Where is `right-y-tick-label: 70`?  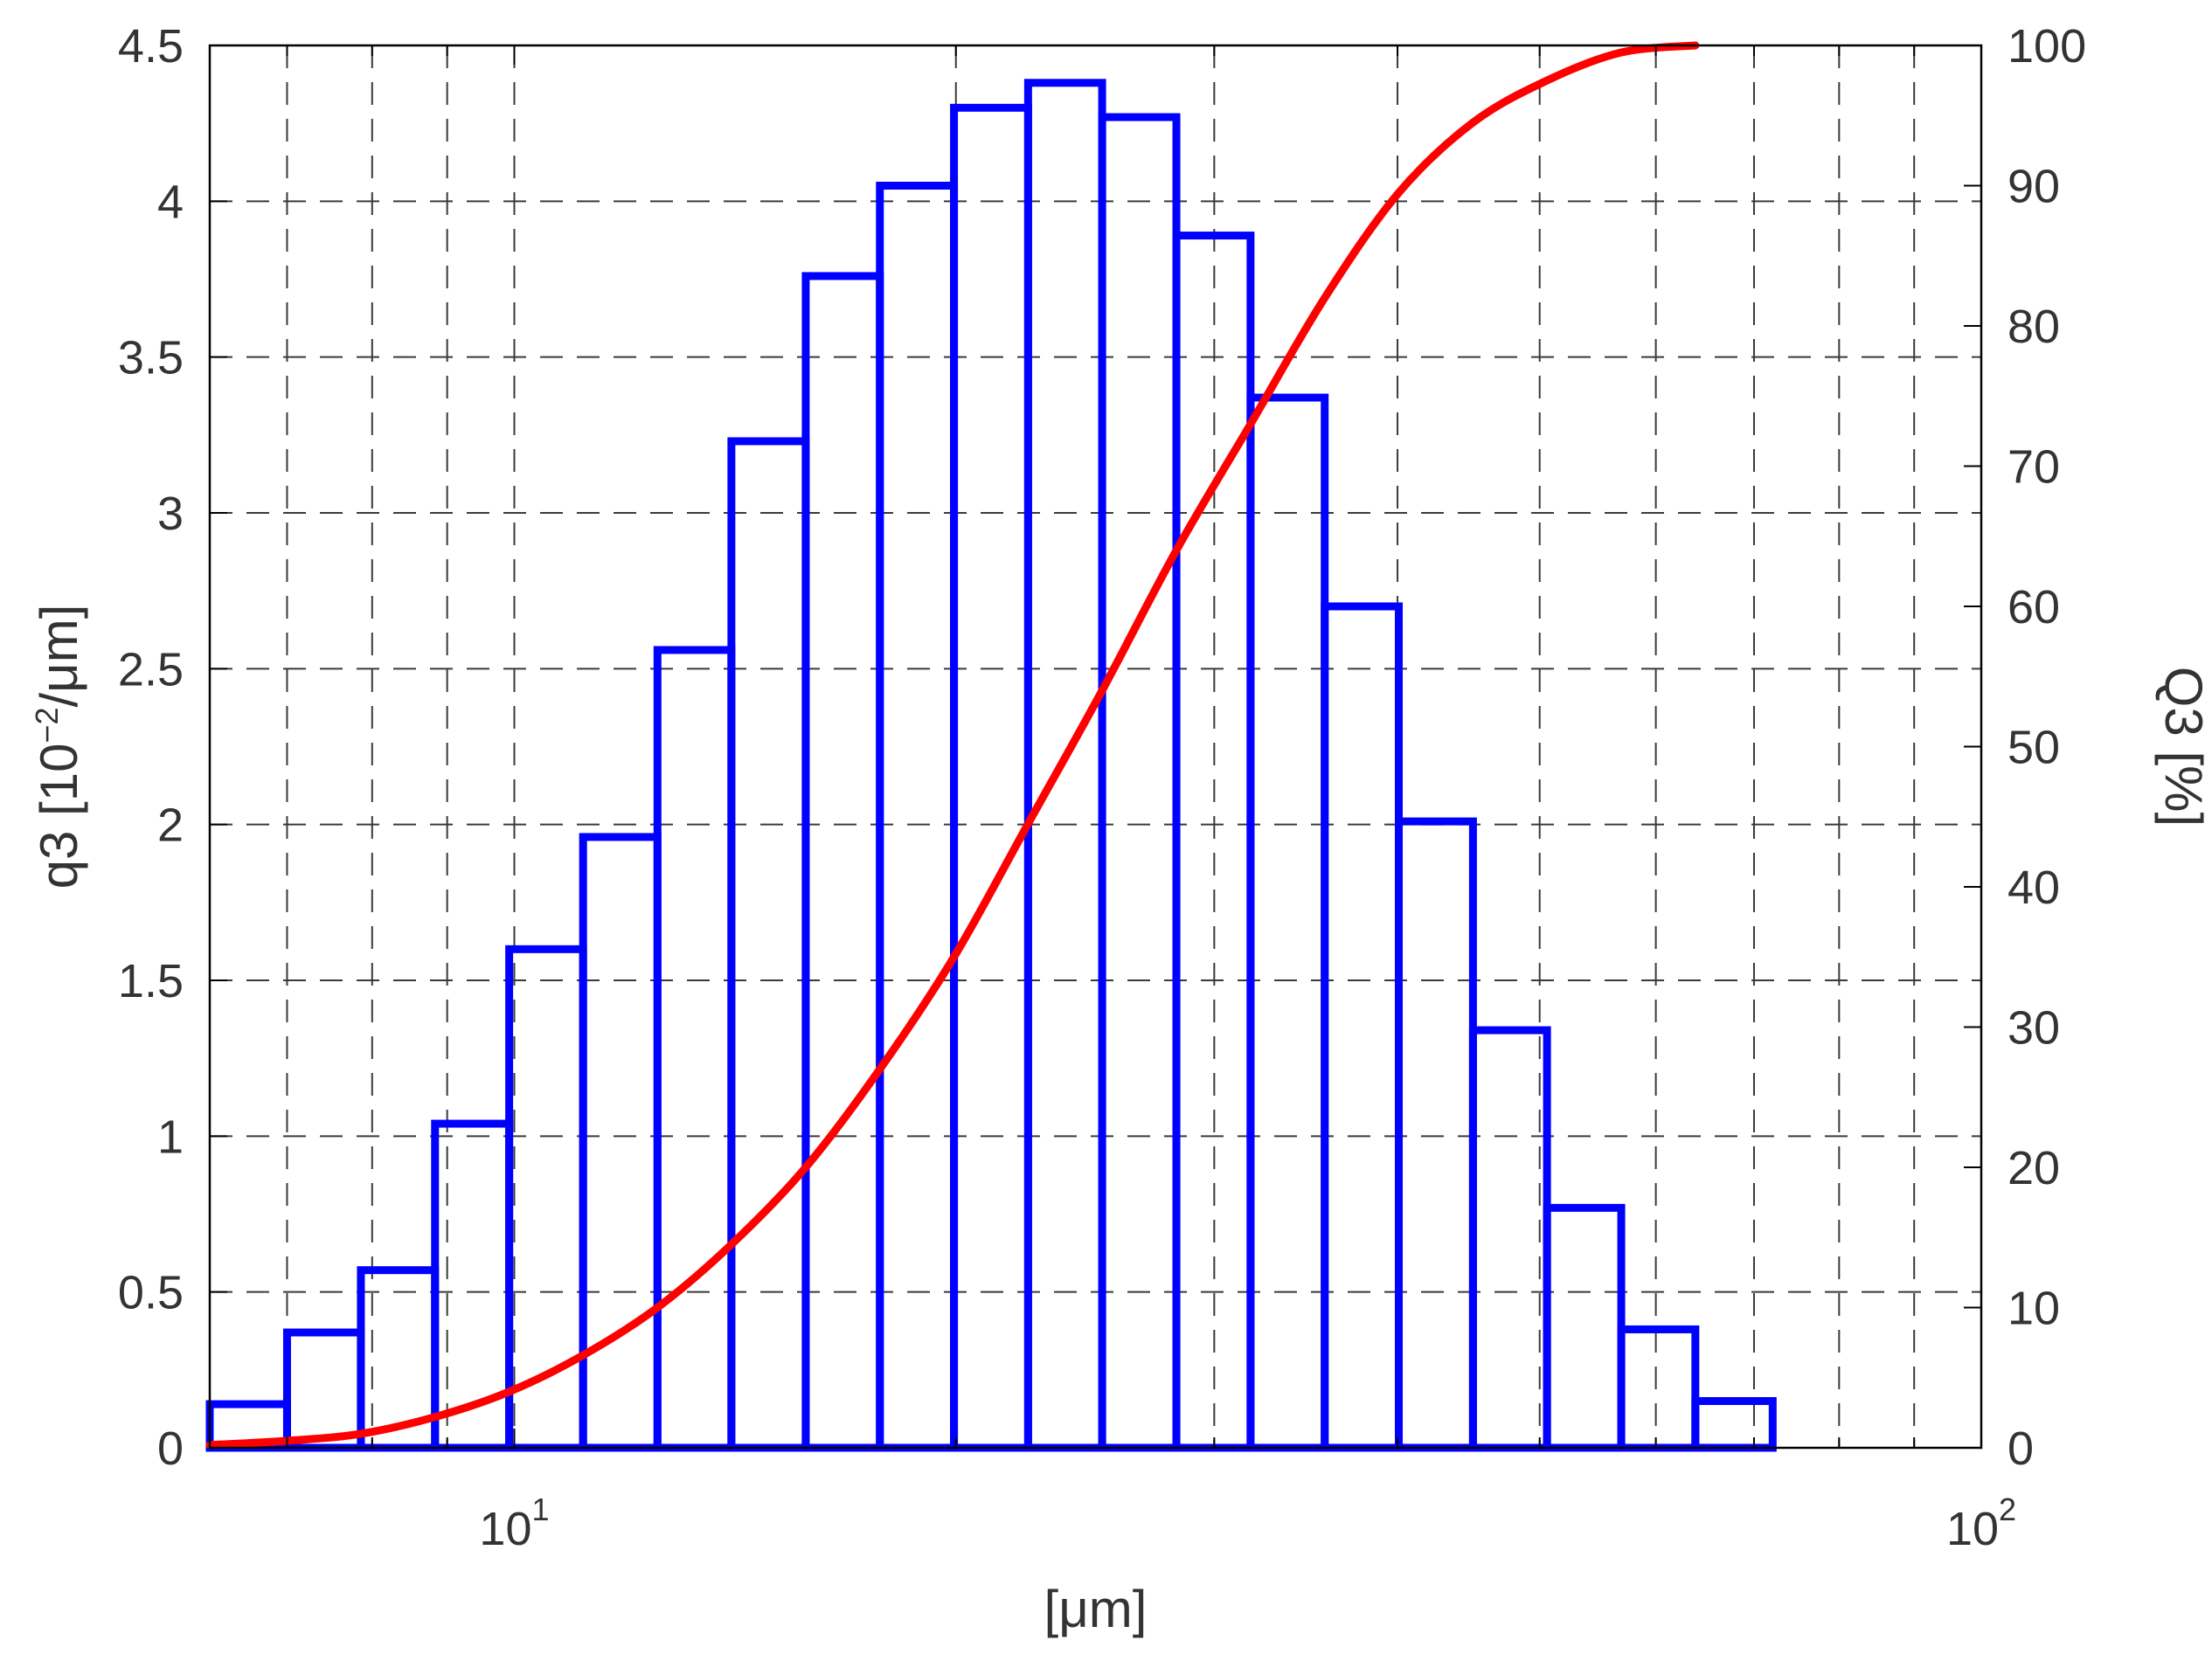 right-y-tick-label: 70 is located at coordinates (2033, 467).